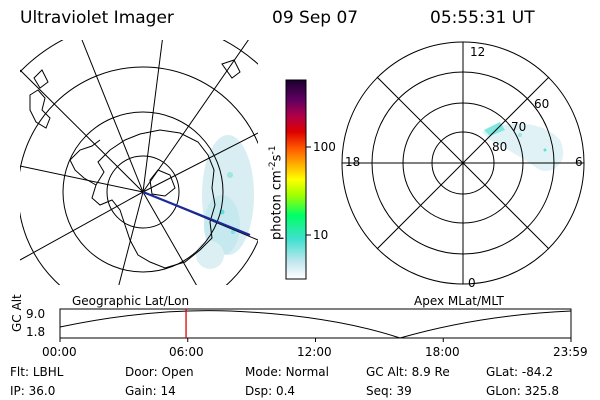 This screenshot has width=600, height=400. Describe the element at coordinates (324, 147) in the screenshot. I see `colorbar-tick-label-100: 100` at that location.